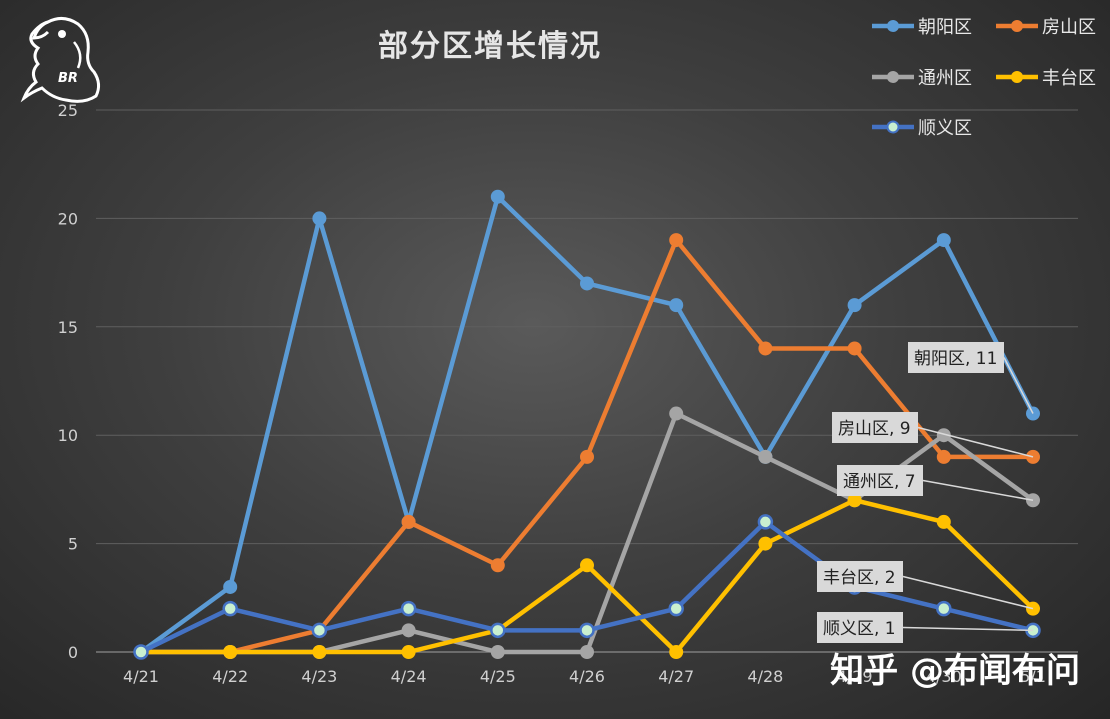  I want to click on legend-label: 顺义区, so click(945, 128).